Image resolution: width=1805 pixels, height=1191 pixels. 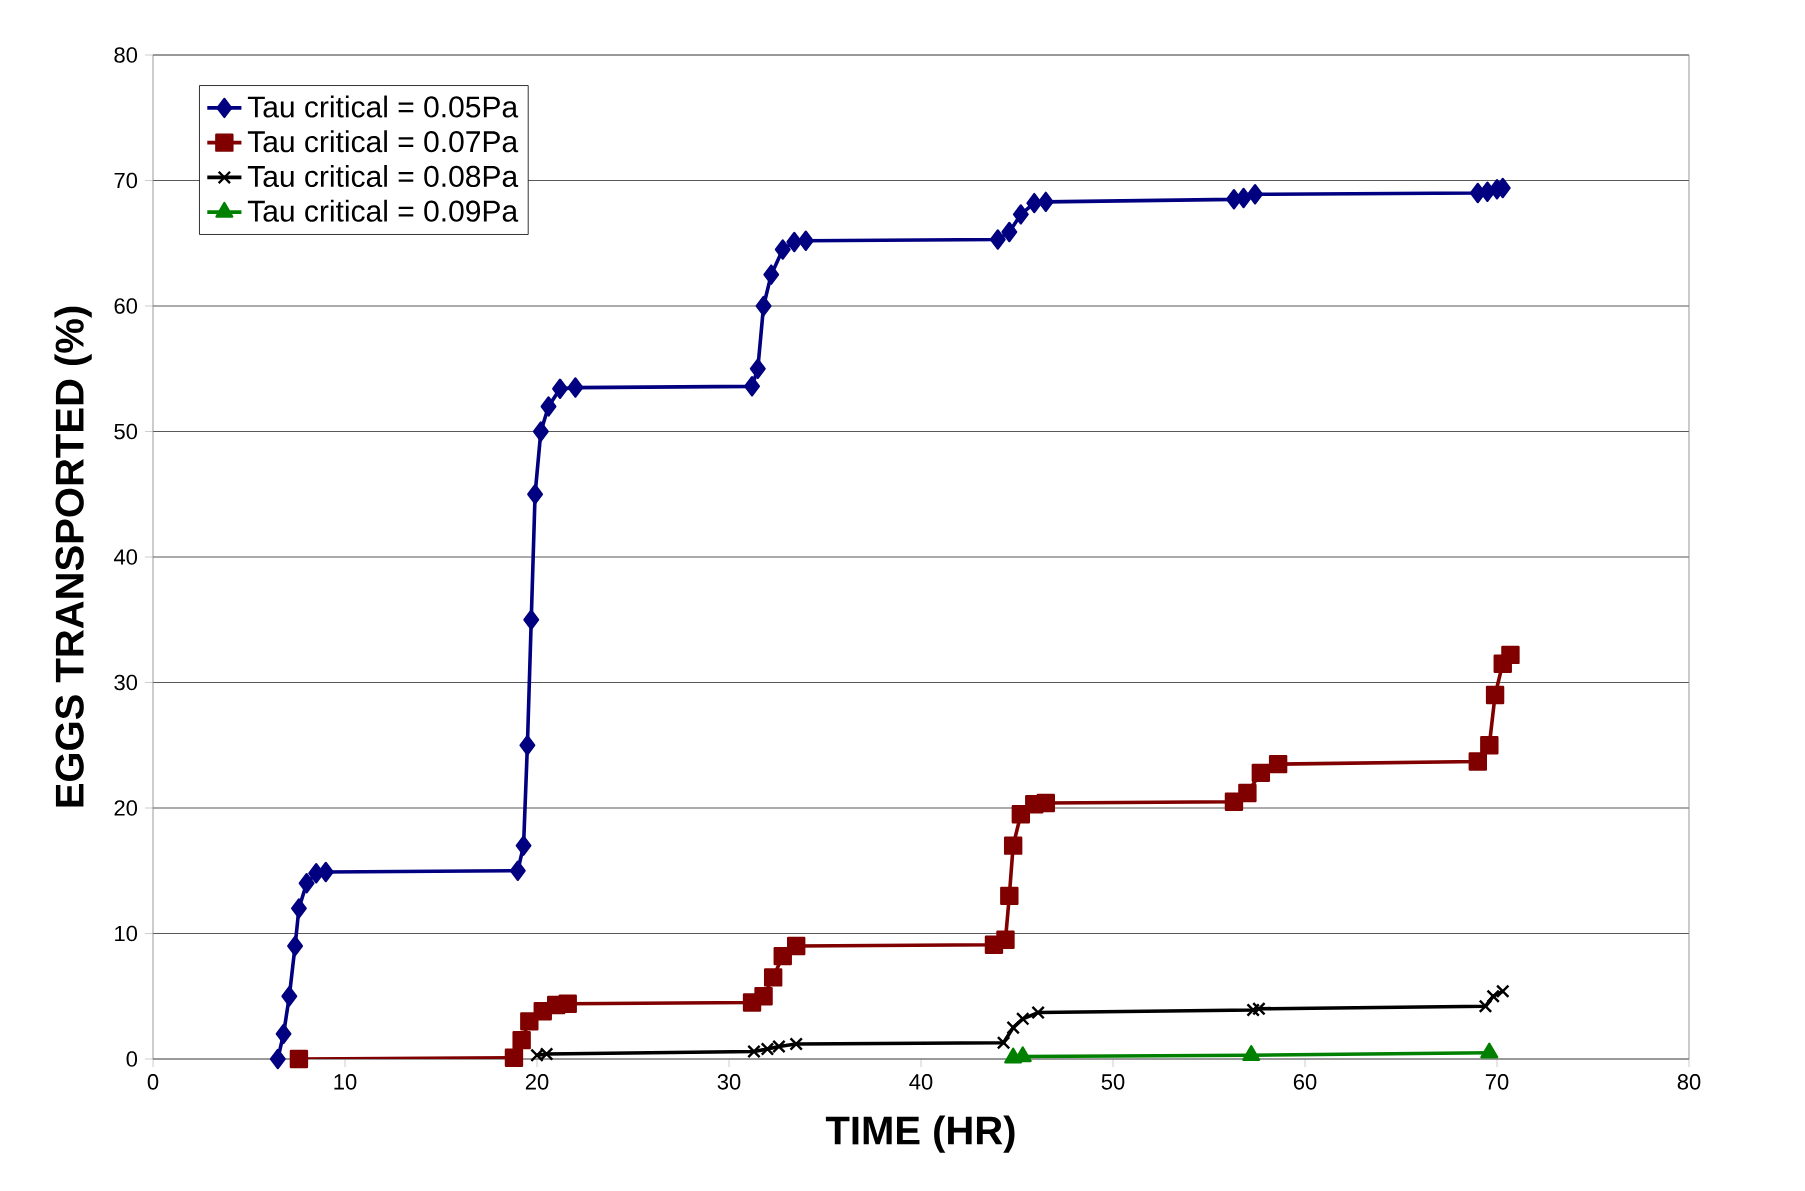 I want to click on y-tick-label: 80, so click(x=126, y=55).